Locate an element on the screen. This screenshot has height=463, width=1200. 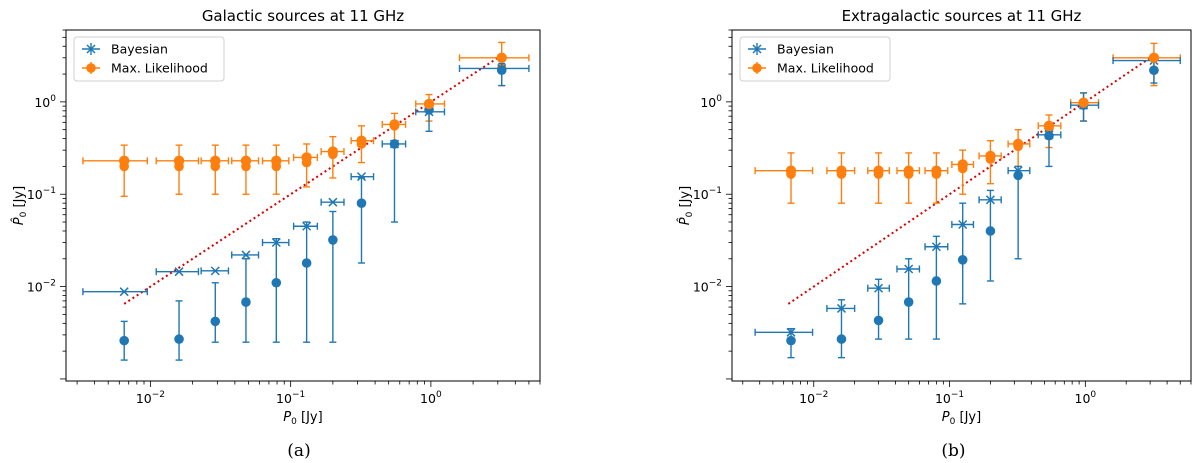
legend-box is located at coordinates (149, 59).